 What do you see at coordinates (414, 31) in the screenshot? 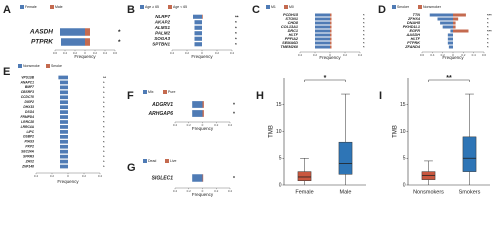
I see `gene-label: EGFR` at bounding box center [414, 31].